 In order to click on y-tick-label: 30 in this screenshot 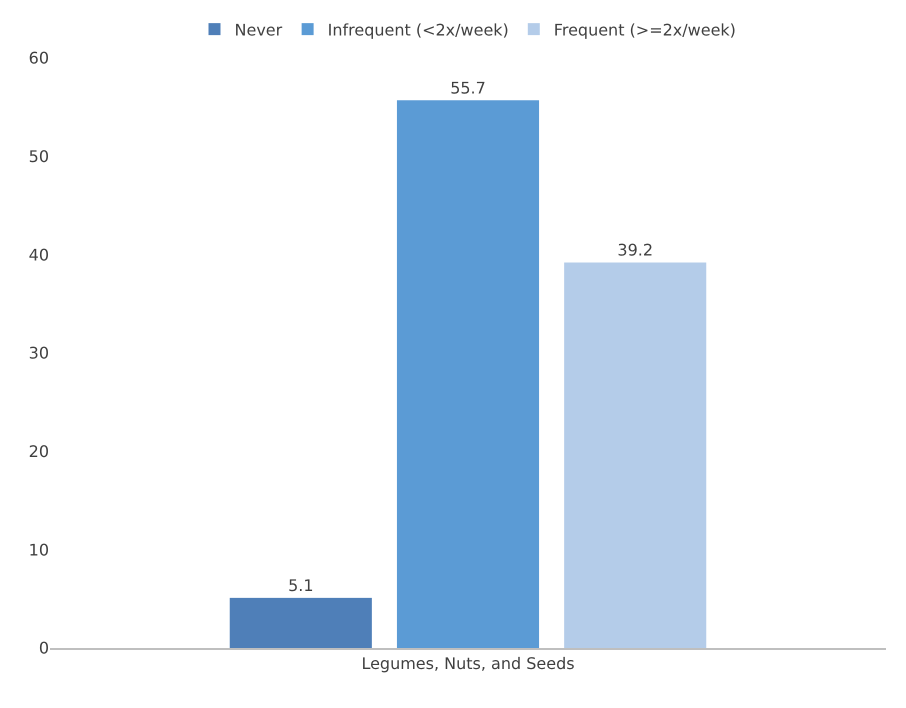, I will do `click(38, 353)`.